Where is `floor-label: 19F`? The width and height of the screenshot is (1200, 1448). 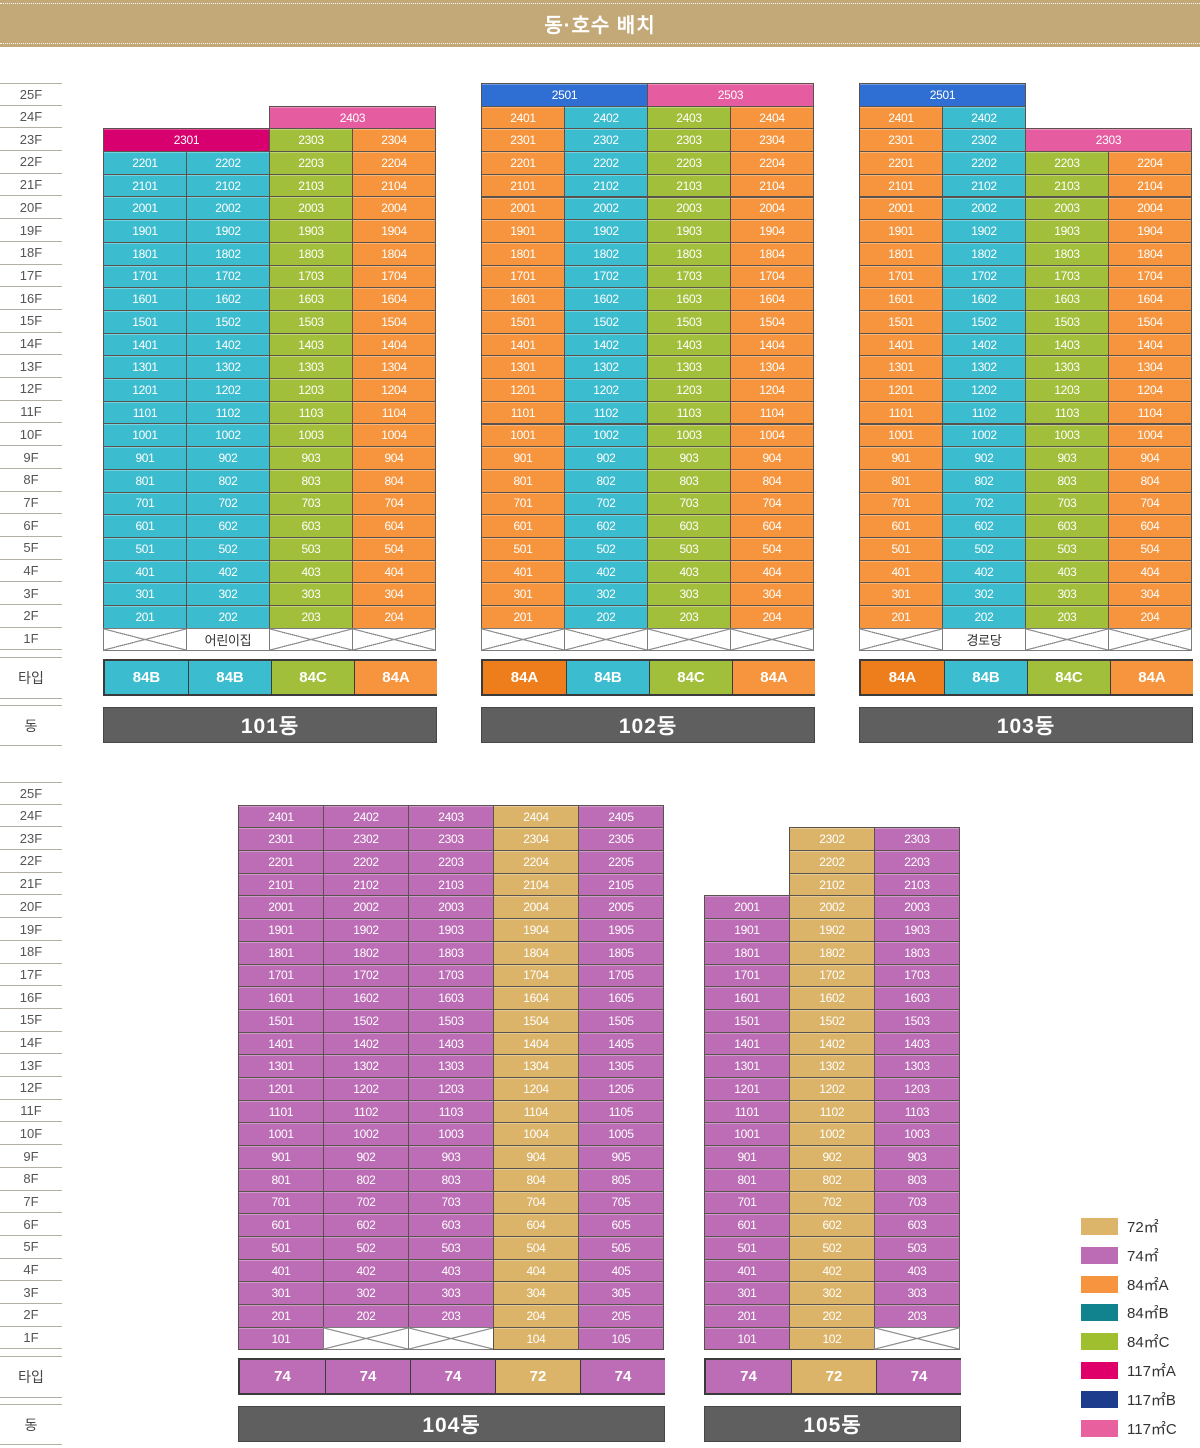
floor-label: 19F is located at coordinates (31, 929).